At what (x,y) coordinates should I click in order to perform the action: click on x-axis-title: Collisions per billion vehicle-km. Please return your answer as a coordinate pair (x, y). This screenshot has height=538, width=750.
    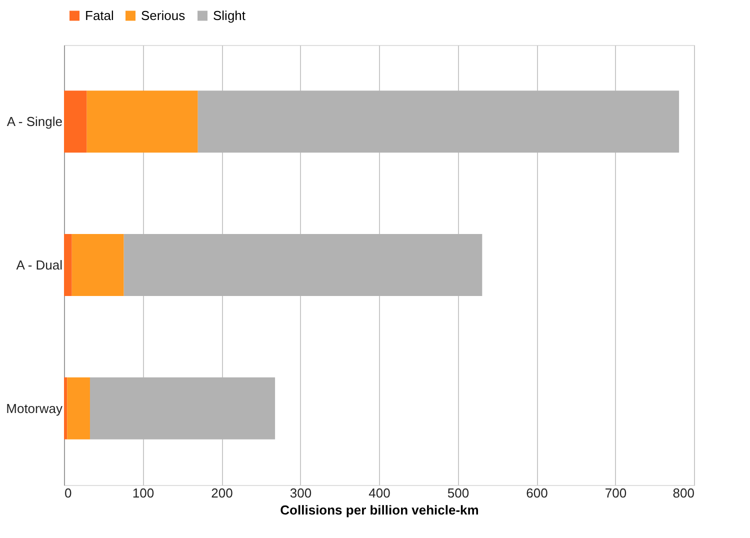
    Looking at the image, I should click on (379, 510).